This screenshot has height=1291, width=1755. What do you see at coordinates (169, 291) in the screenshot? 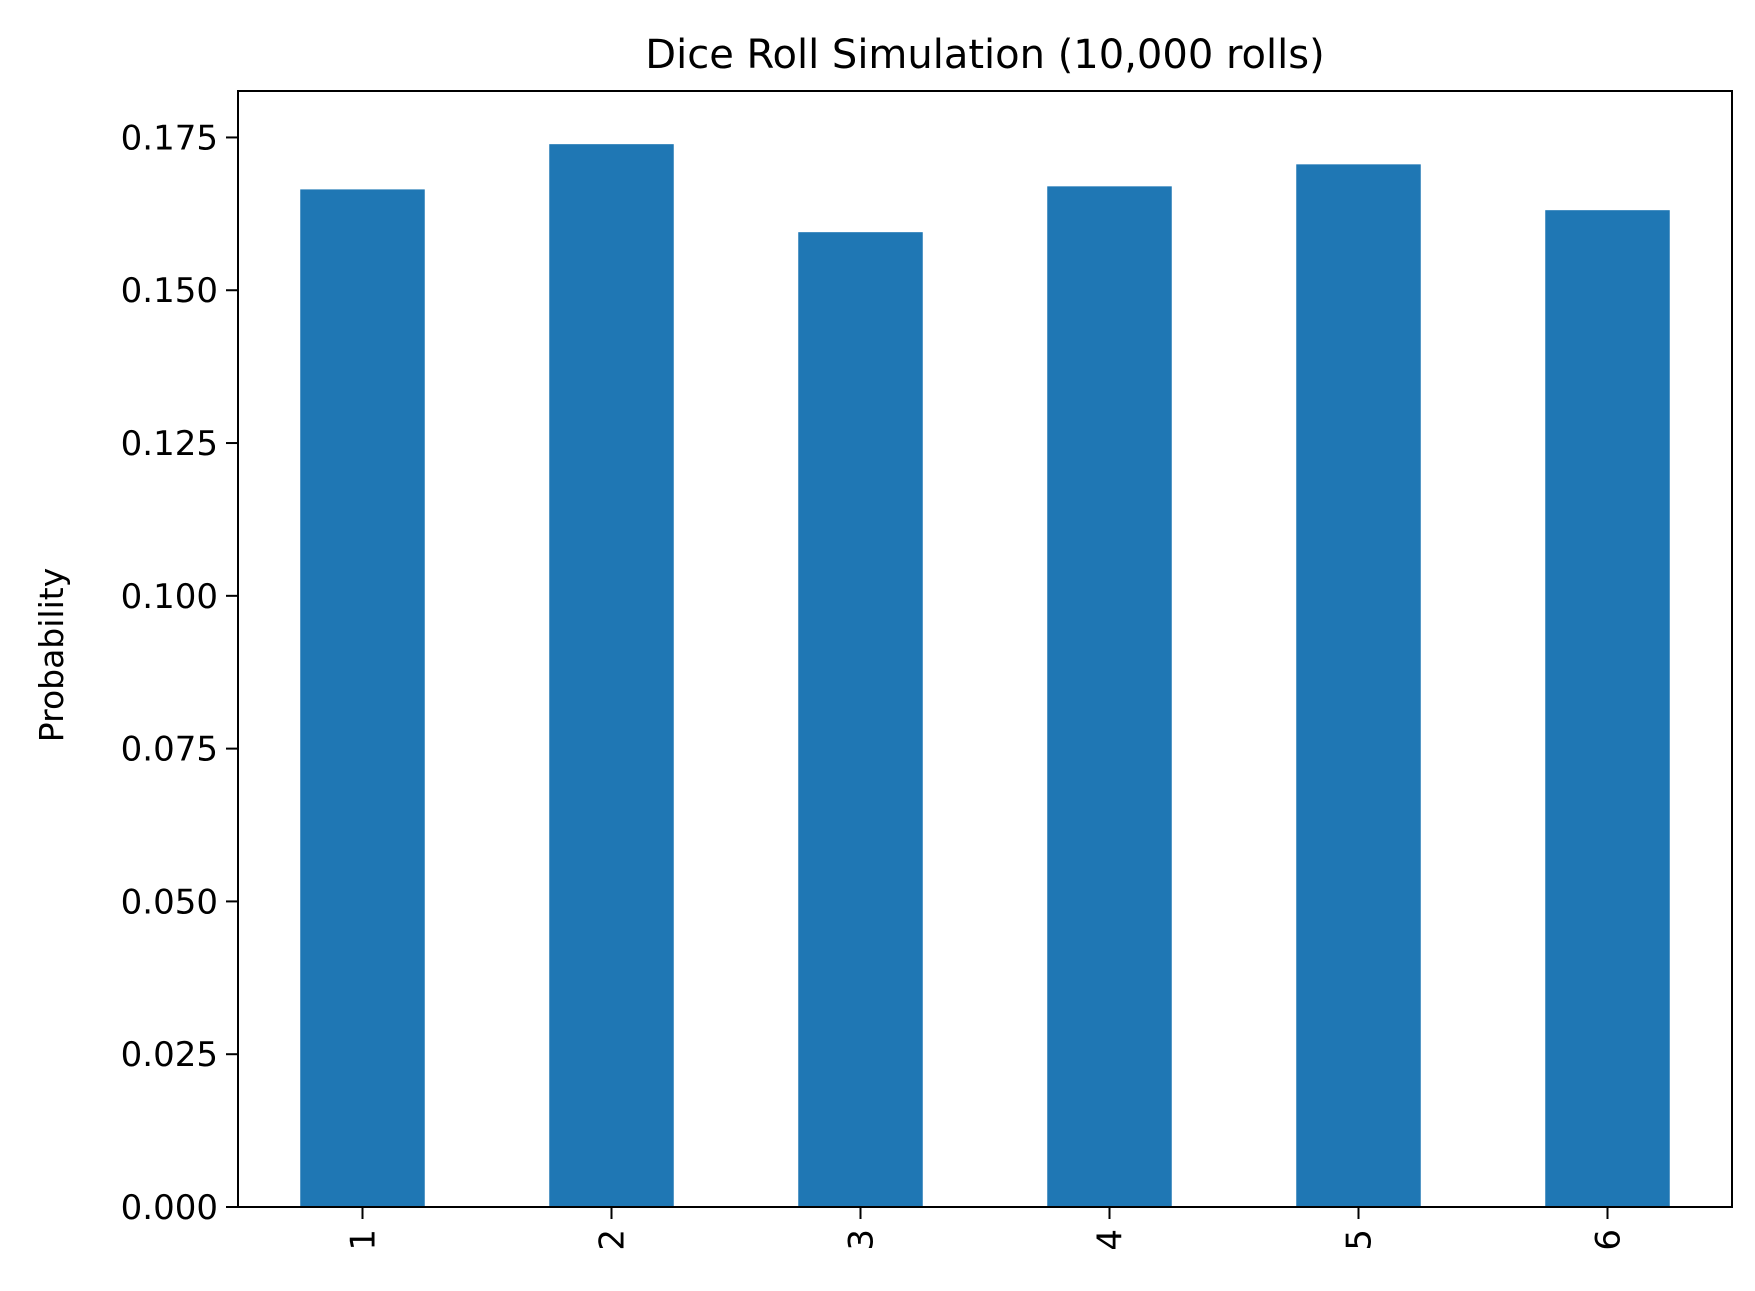
I see `y-tick-label: 0.150` at bounding box center [169, 291].